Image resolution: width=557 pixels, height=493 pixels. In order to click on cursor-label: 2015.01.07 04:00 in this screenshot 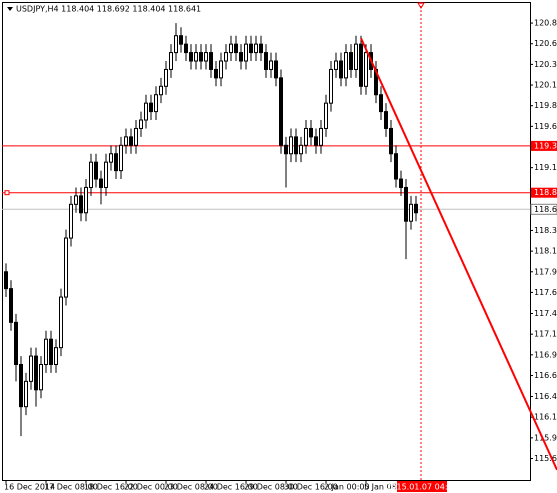, I will do `click(421, 487)`.